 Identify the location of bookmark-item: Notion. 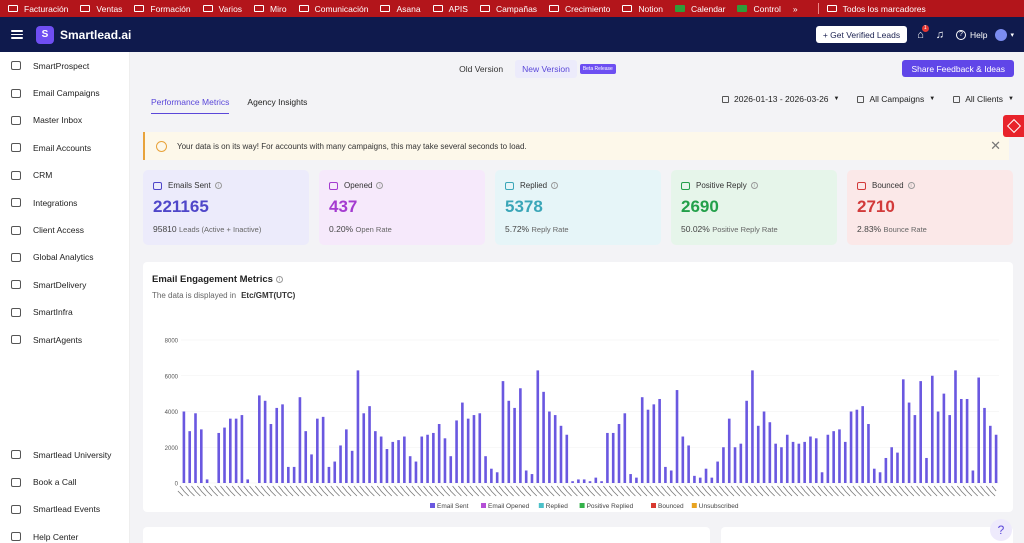
(642, 9).